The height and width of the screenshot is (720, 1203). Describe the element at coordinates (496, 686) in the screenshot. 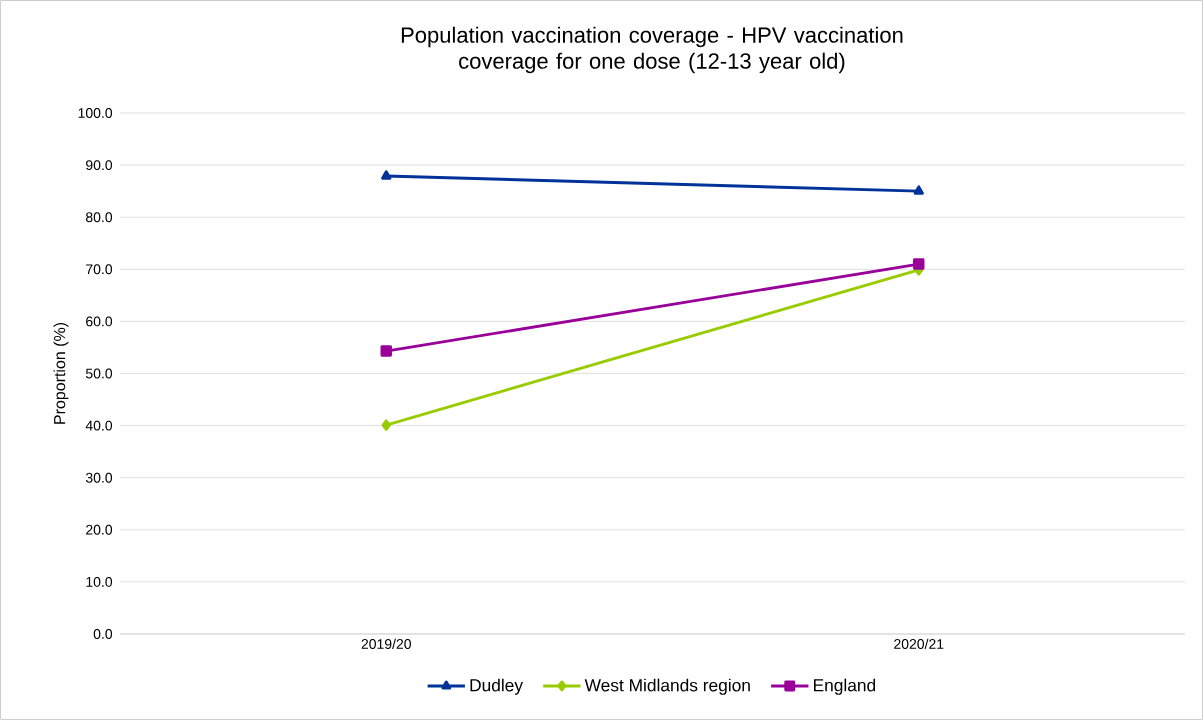

I see `legend-label: Dudley` at that location.